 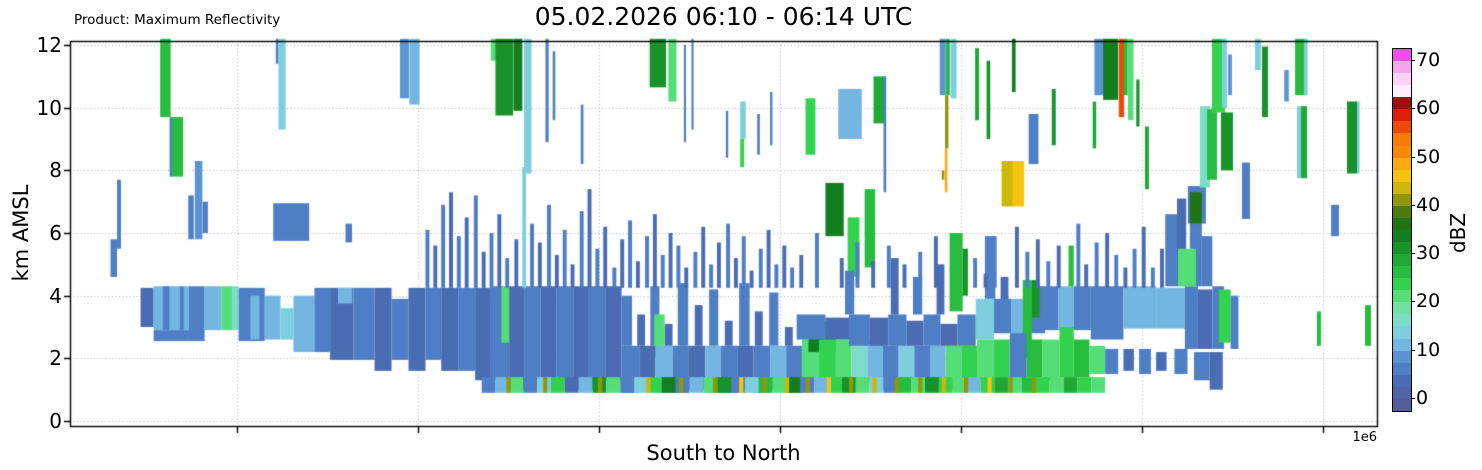 What do you see at coordinates (49, 107) in the screenshot?
I see `y-tick-label: 10` at bounding box center [49, 107].